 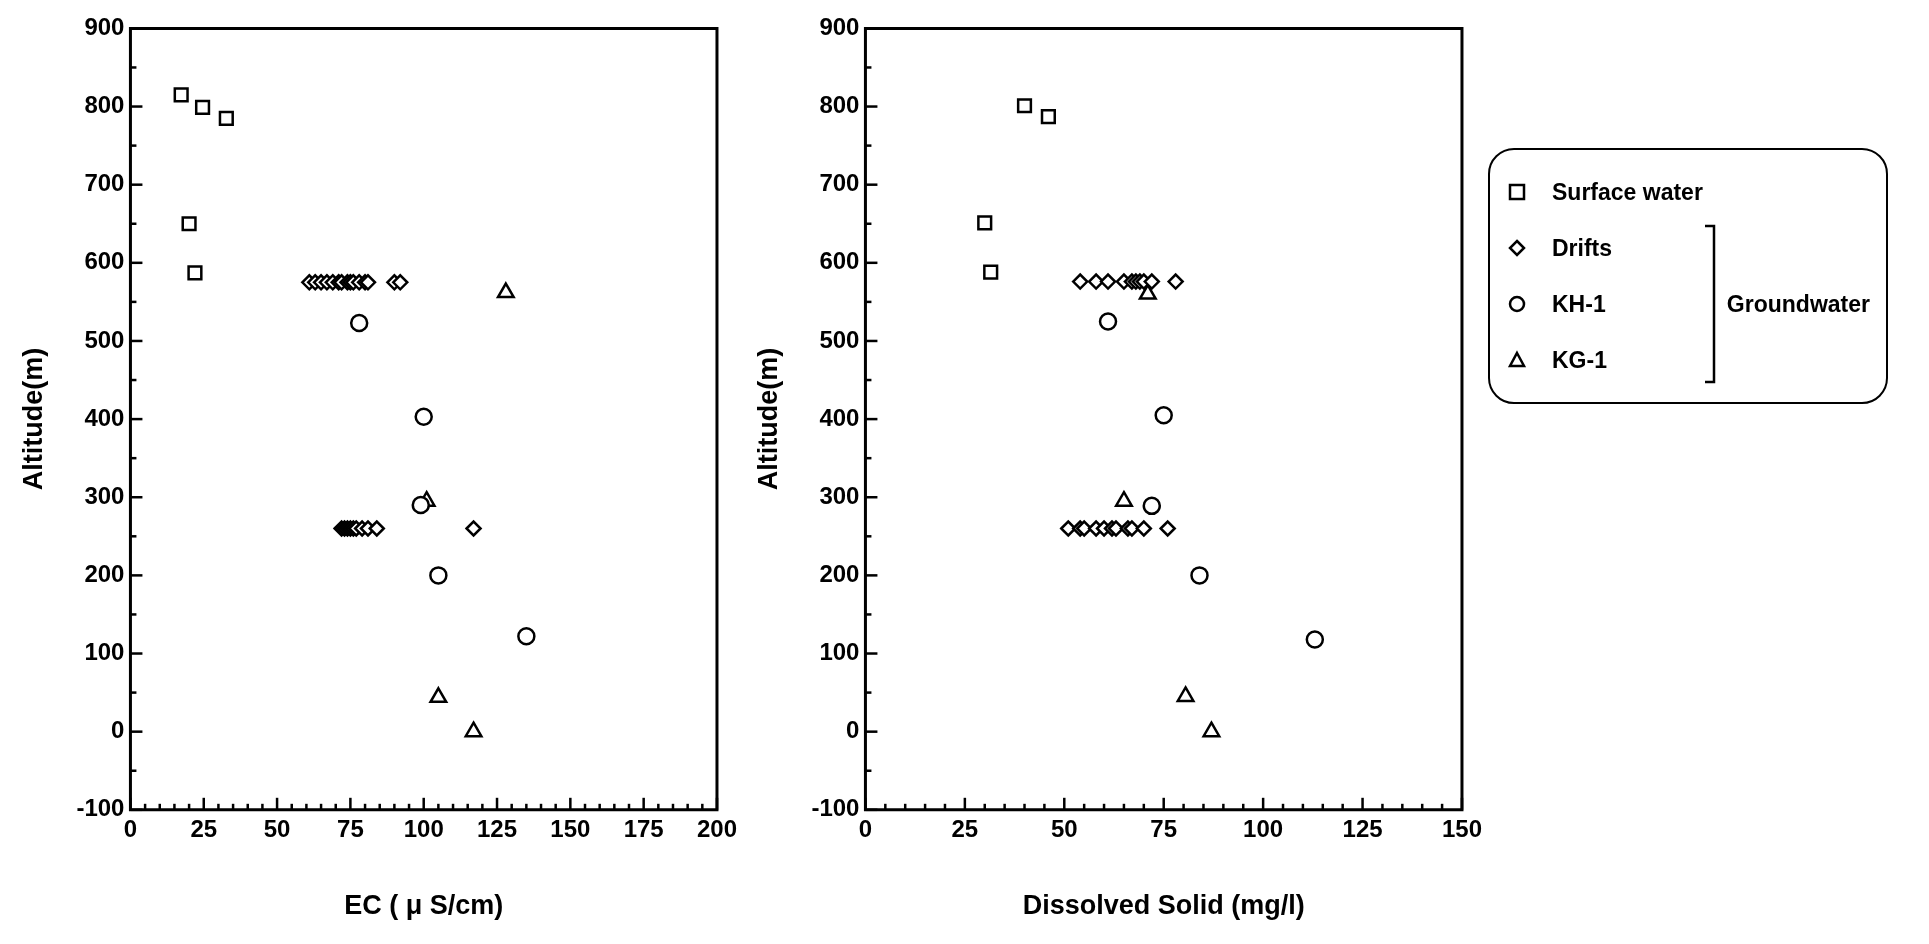 I want to click on x-axis-title: EC ( μ S/cm), so click(x=424, y=905).